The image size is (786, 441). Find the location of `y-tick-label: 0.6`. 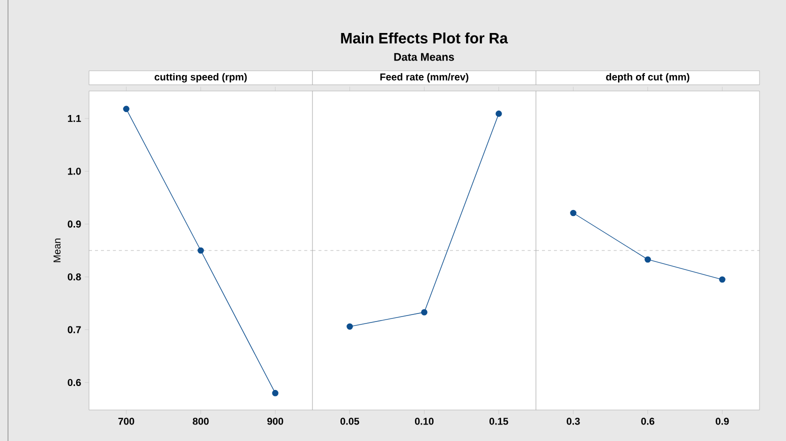

y-tick-label: 0.6 is located at coordinates (74, 382).